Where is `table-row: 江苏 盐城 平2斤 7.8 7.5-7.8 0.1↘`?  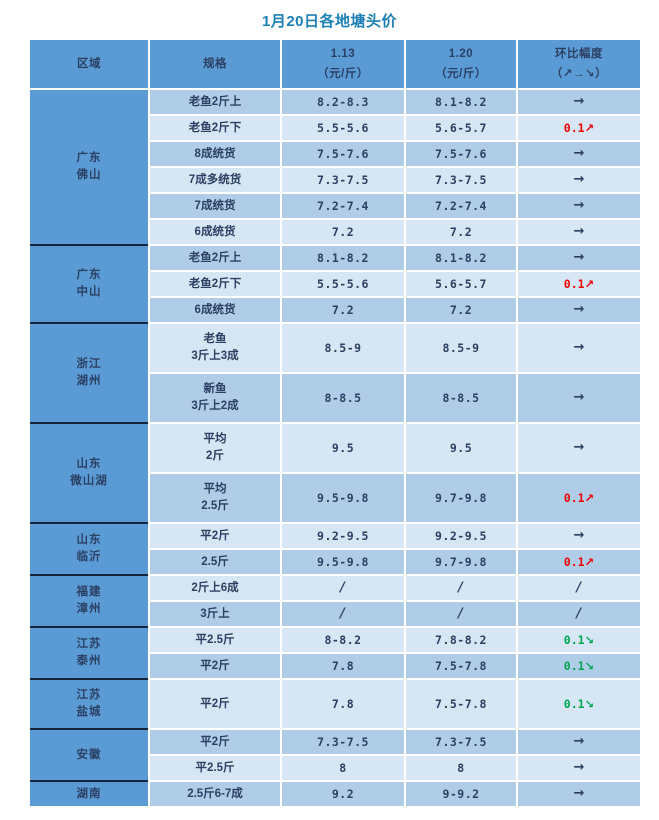 table-row: 江苏 盐城 平2斤 7.8 7.5-7.8 0.1↘ is located at coordinates (335, 703).